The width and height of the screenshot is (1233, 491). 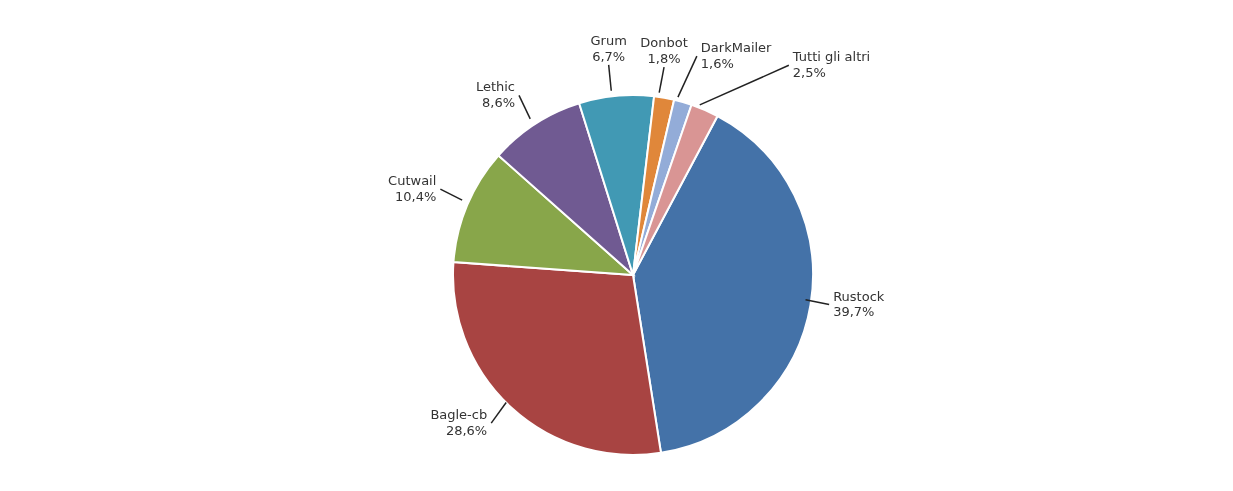 I want to click on data-label: 2,5%, so click(x=809, y=72).